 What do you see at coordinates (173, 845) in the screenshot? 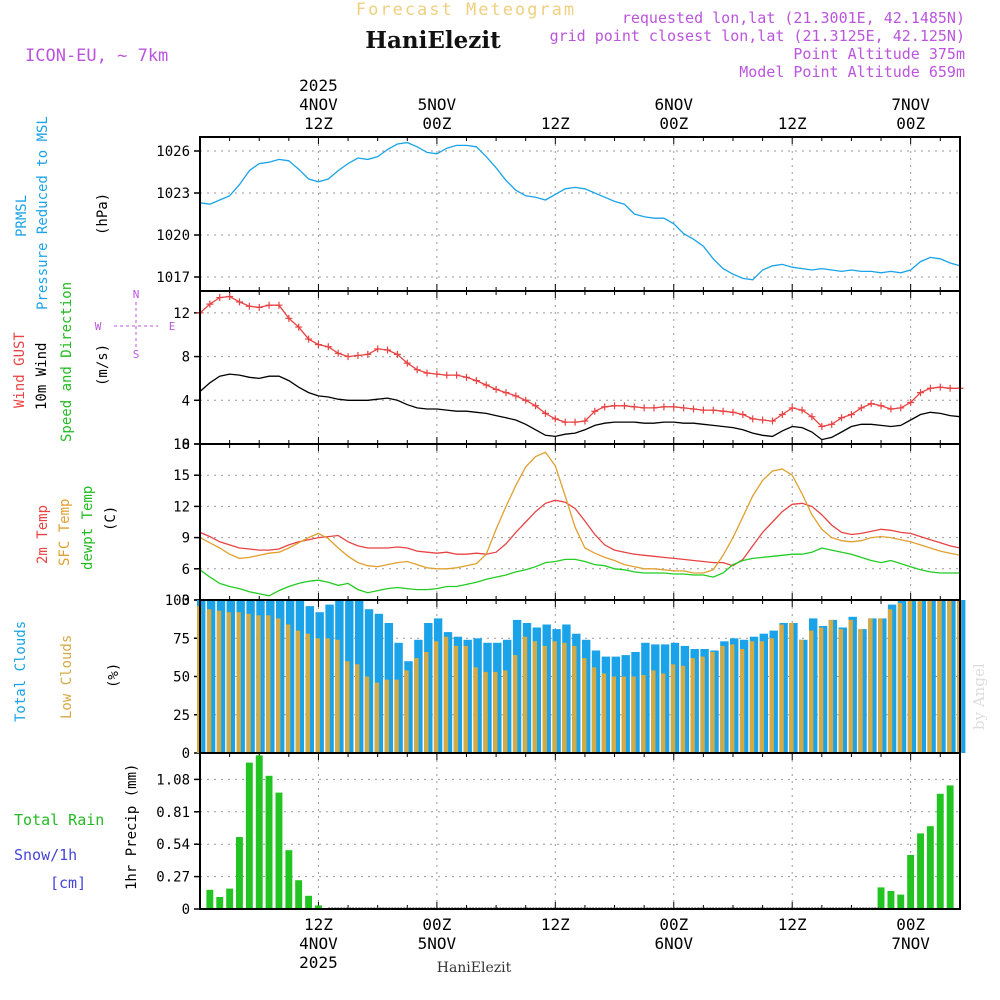
I see `y-tick-label: 0.54` at bounding box center [173, 845].